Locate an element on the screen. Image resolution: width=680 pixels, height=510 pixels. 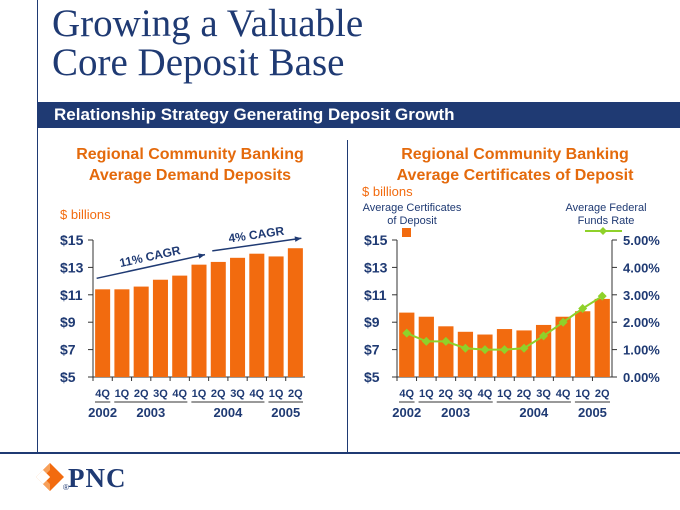
pnc-logo-icon is located at coordinates (50, 477).